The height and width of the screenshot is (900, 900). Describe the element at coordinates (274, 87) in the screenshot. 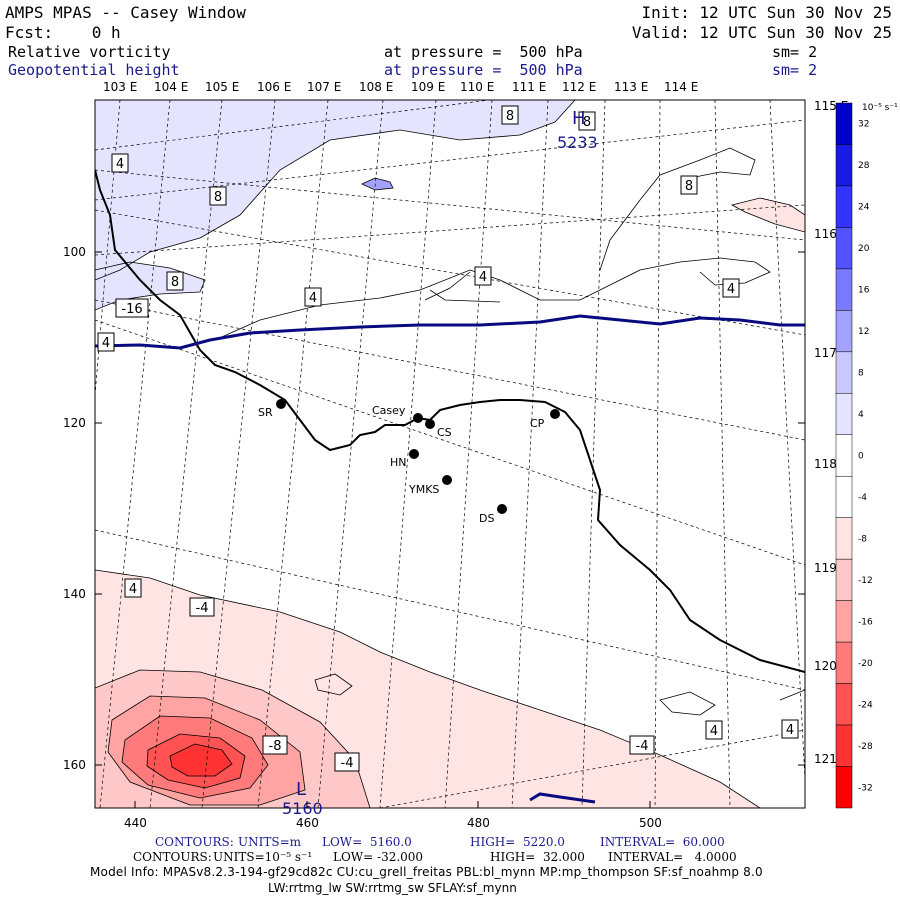

I see `lon-label-top: 106 E` at that location.